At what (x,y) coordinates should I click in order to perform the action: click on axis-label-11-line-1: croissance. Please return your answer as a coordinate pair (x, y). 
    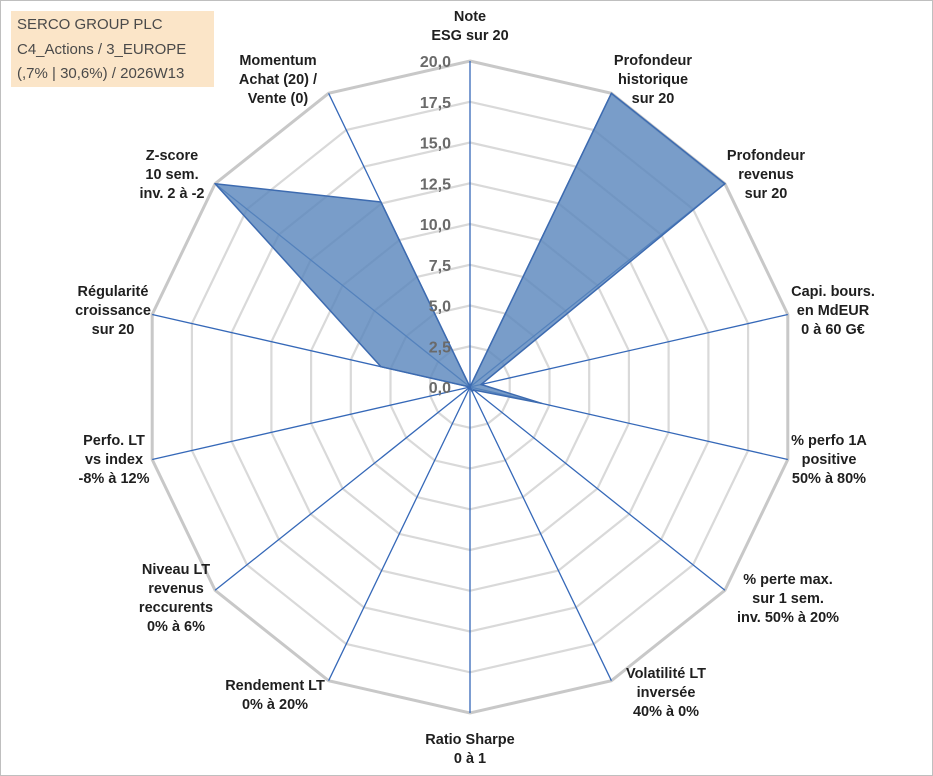
    Looking at the image, I should click on (113, 311).